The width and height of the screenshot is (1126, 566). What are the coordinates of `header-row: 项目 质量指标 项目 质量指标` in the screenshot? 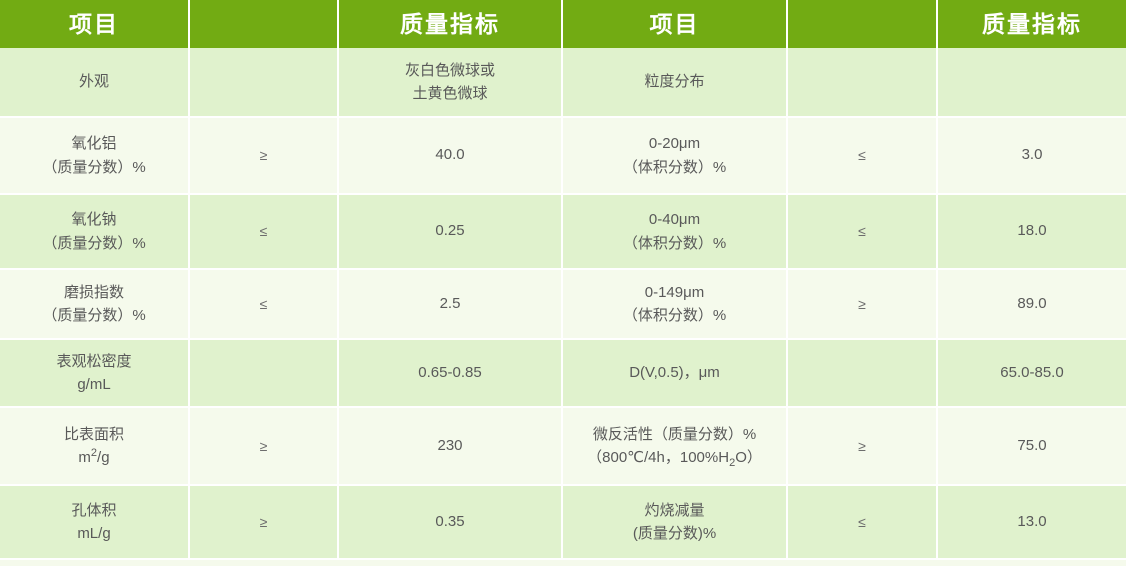 It's located at (563, 24).